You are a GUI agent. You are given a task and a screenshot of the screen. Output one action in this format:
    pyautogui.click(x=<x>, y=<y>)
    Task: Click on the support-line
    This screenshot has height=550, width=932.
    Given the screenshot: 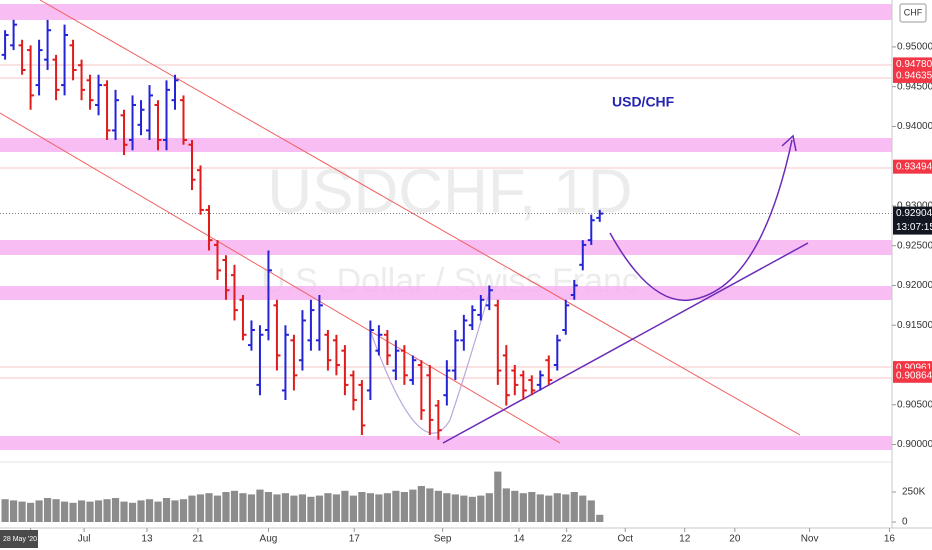 What is the action you would take?
    pyautogui.click(x=625, y=343)
    